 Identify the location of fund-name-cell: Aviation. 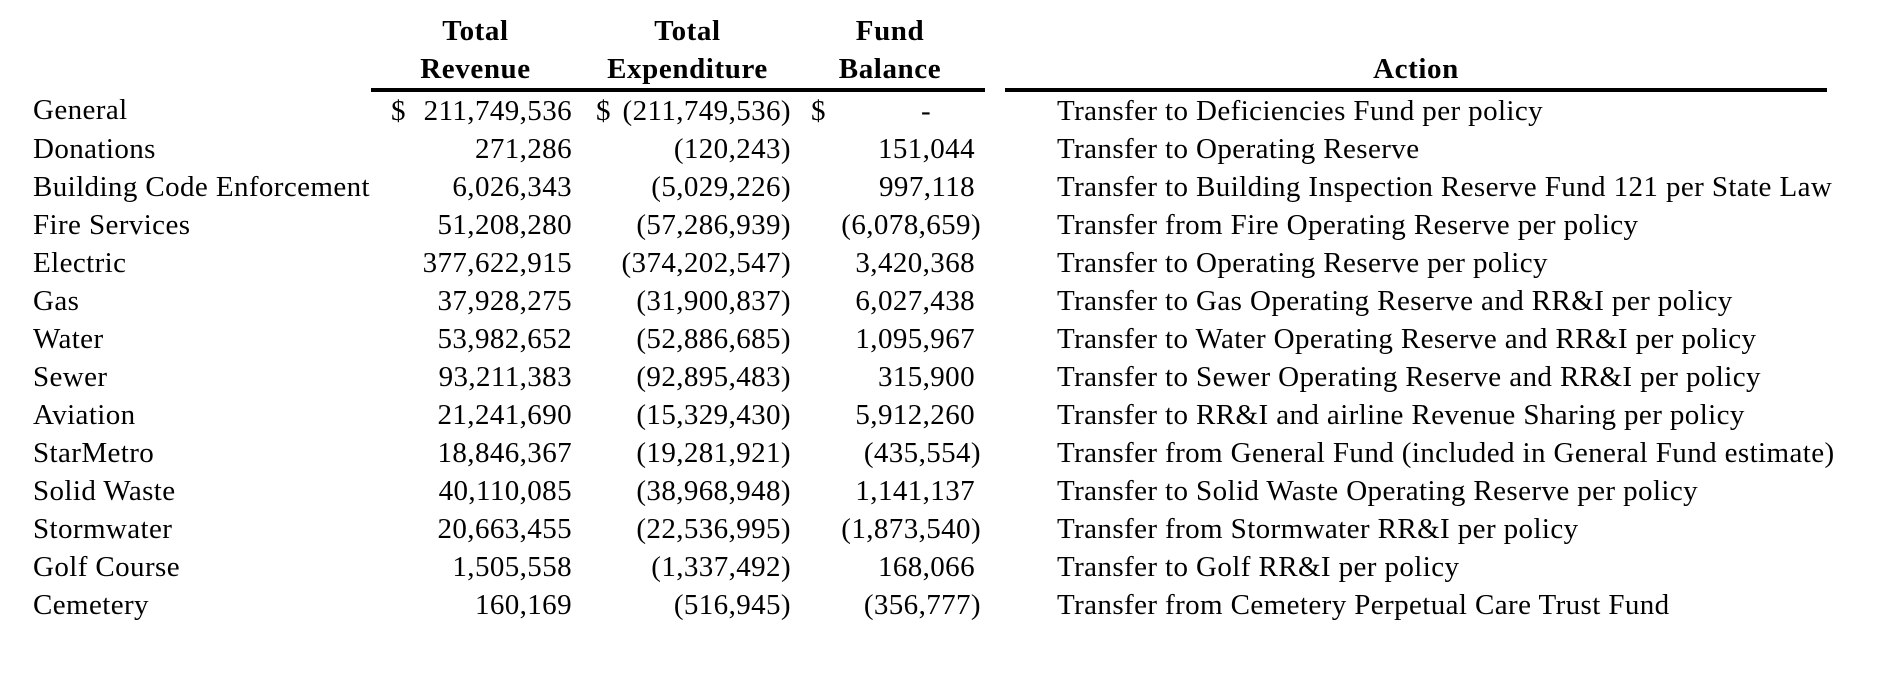
(84, 414).